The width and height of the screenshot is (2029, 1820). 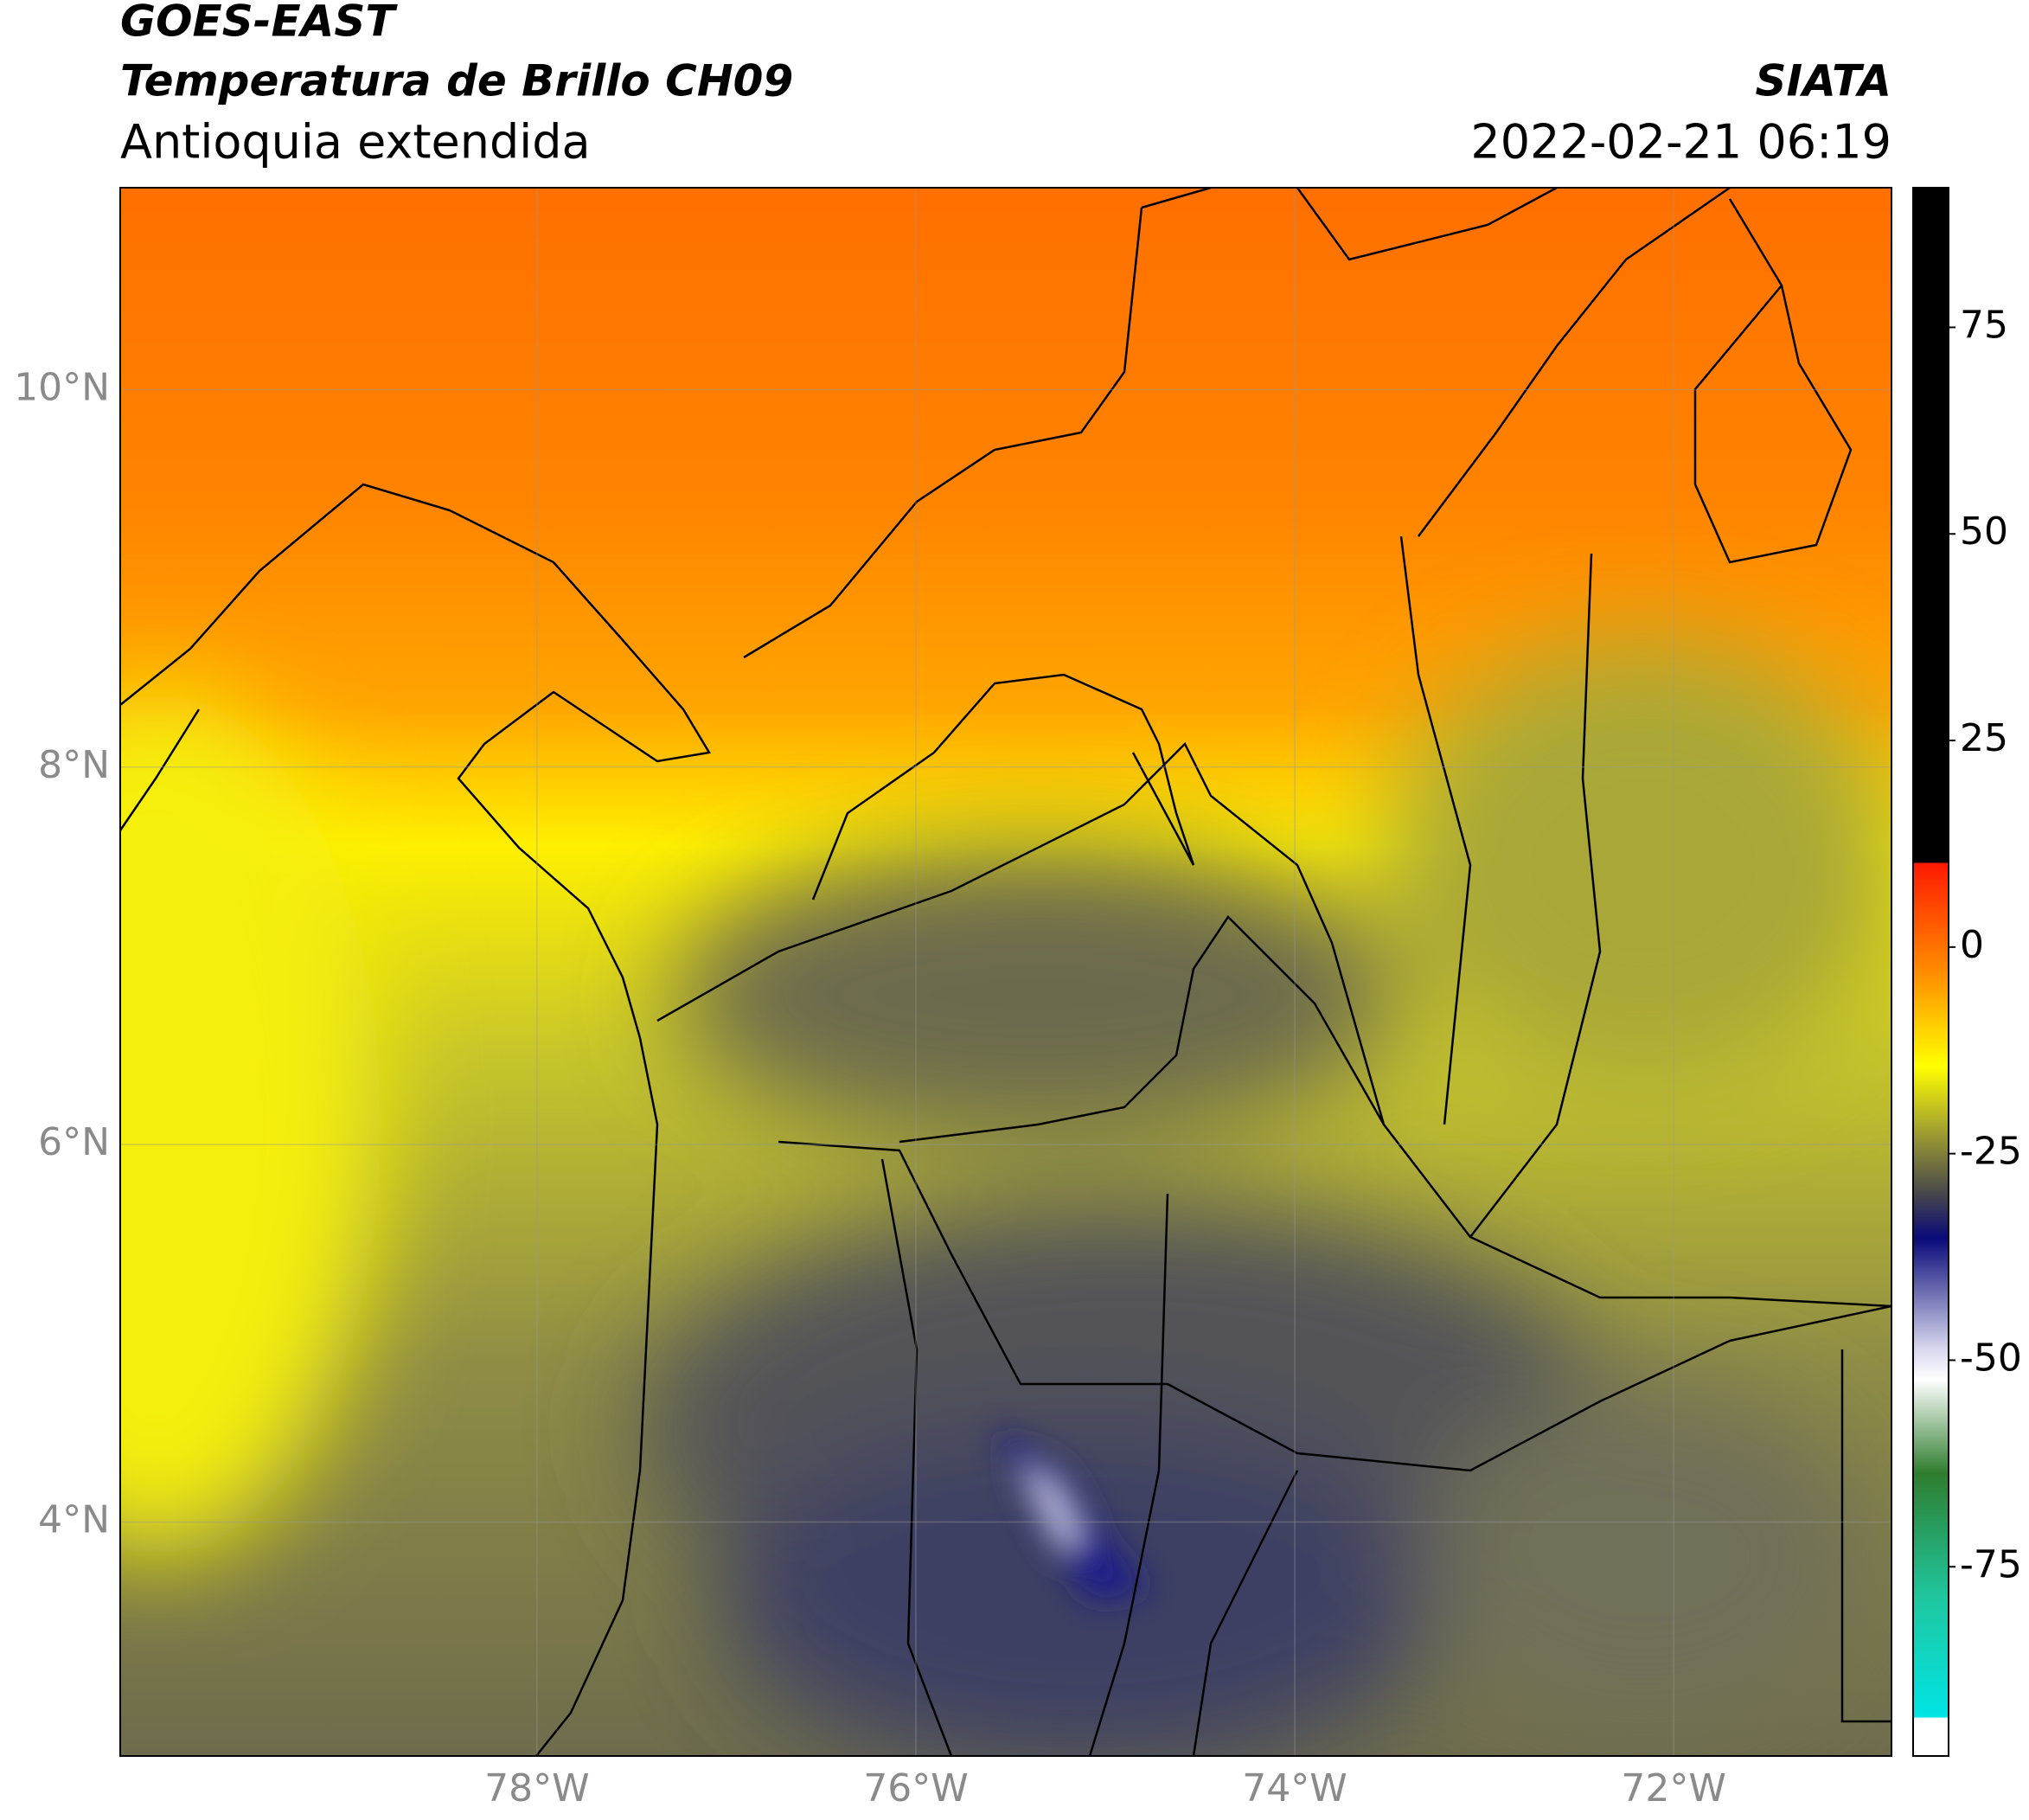 I want to click on source: SIATA, so click(x=1823, y=81).